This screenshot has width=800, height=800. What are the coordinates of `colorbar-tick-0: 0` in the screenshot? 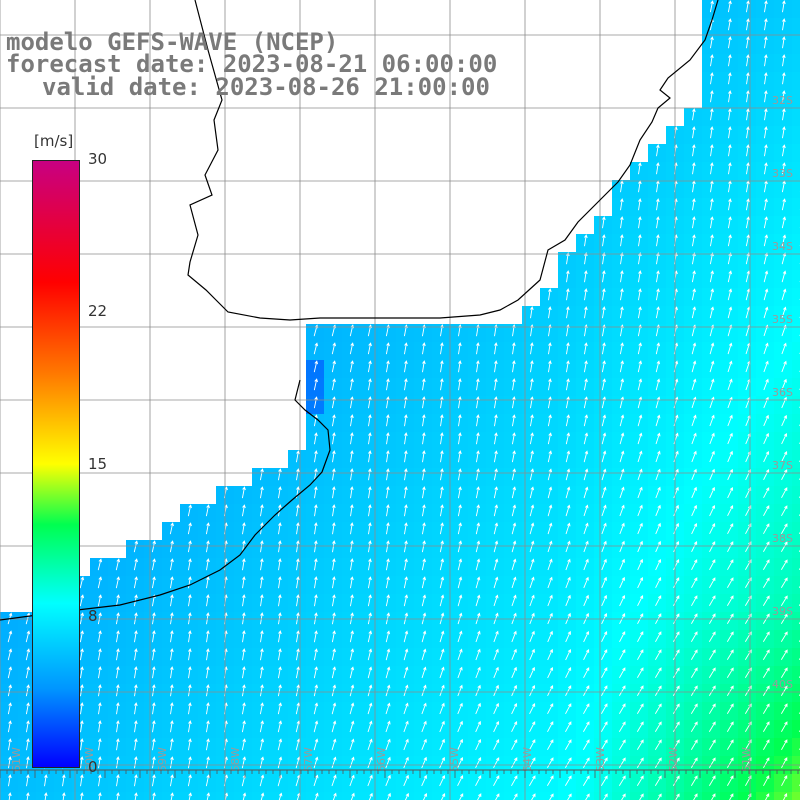 It's located at (93, 767).